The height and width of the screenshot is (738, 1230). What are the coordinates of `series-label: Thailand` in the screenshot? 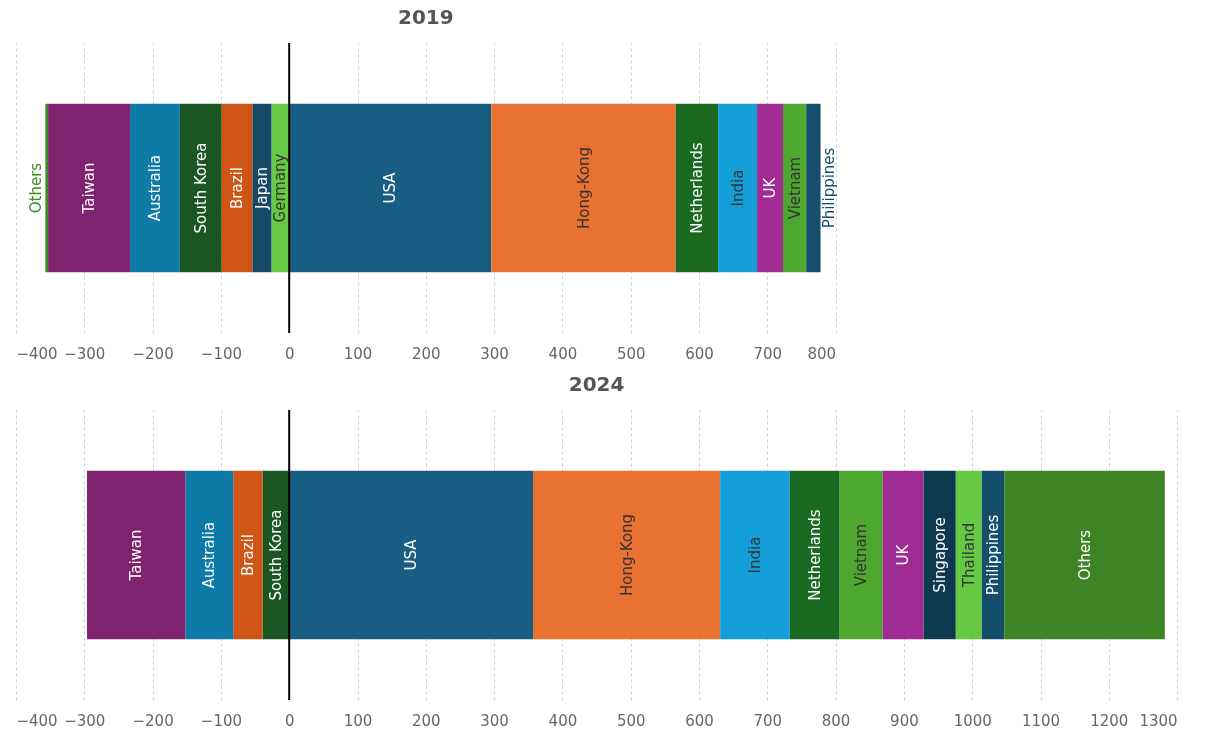 It's located at (968, 555).